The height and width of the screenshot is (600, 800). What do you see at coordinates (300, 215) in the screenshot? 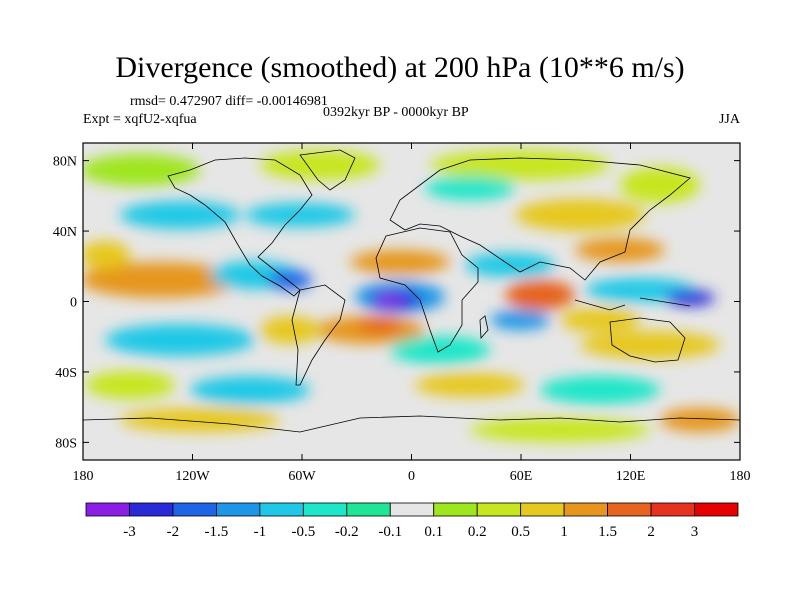
I see `blob-n-america-cyan` at bounding box center [300, 215].